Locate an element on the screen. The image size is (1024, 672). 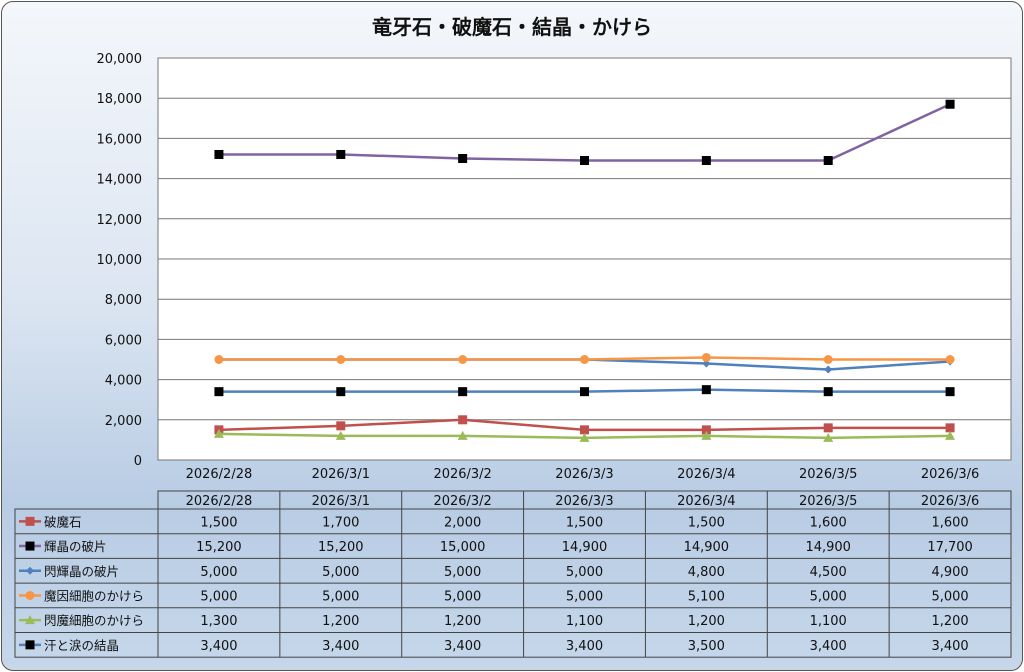
y-tick-label: 14,000 is located at coordinates (120, 180).